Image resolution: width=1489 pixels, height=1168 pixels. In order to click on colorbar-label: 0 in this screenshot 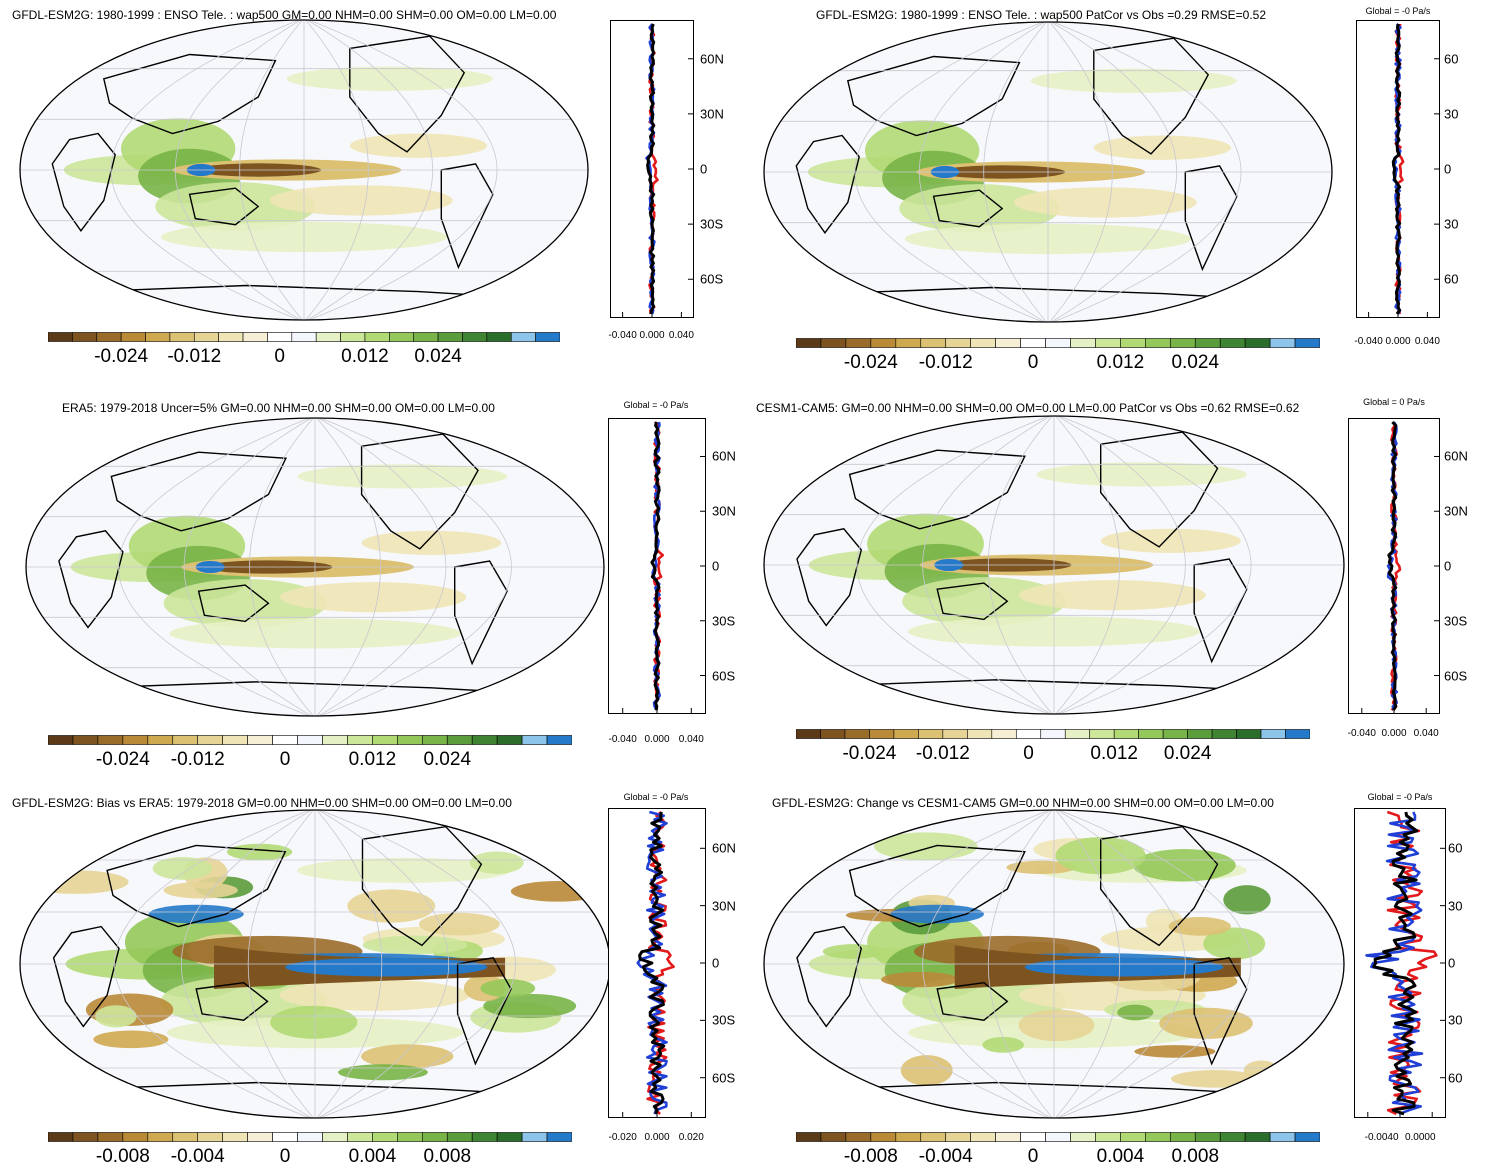, I will do `click(1033, 362)`.